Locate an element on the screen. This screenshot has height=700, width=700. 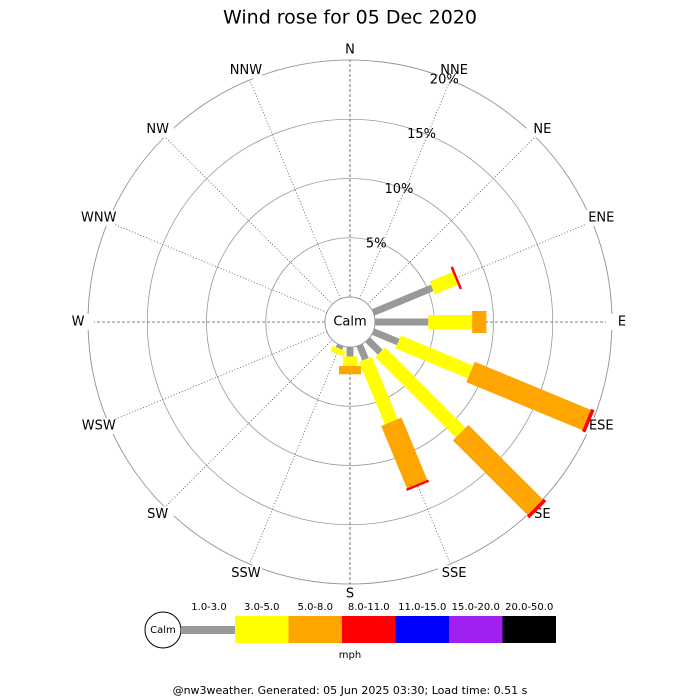
calm-circle is located at coordinates (350, 322).